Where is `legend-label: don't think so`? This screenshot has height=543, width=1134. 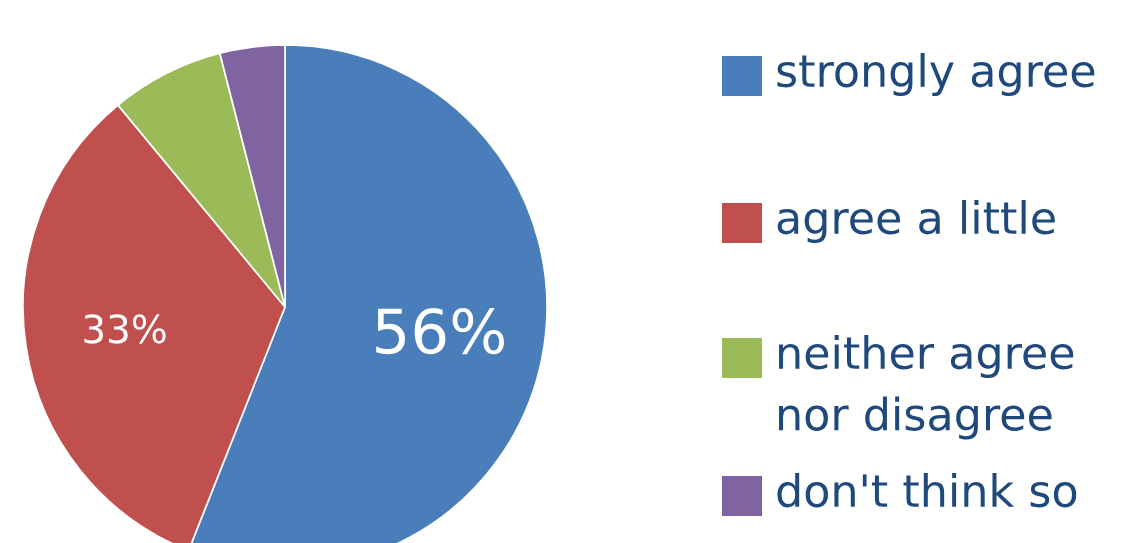 legend-label: don't think so is located at coordinates (927, 490).